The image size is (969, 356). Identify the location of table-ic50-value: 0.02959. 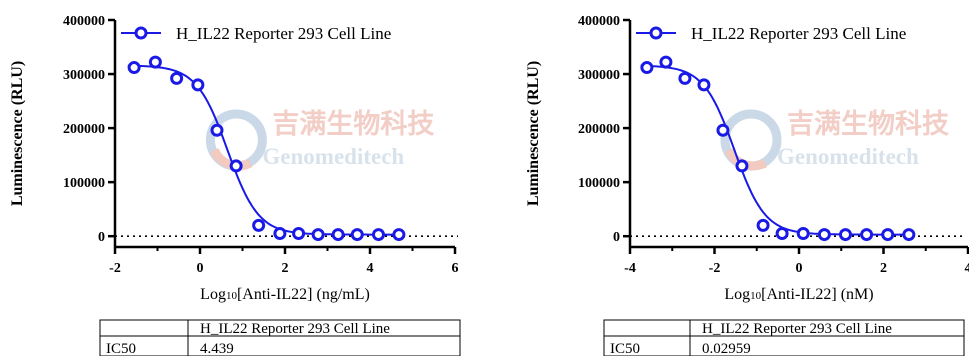
(726, 348).